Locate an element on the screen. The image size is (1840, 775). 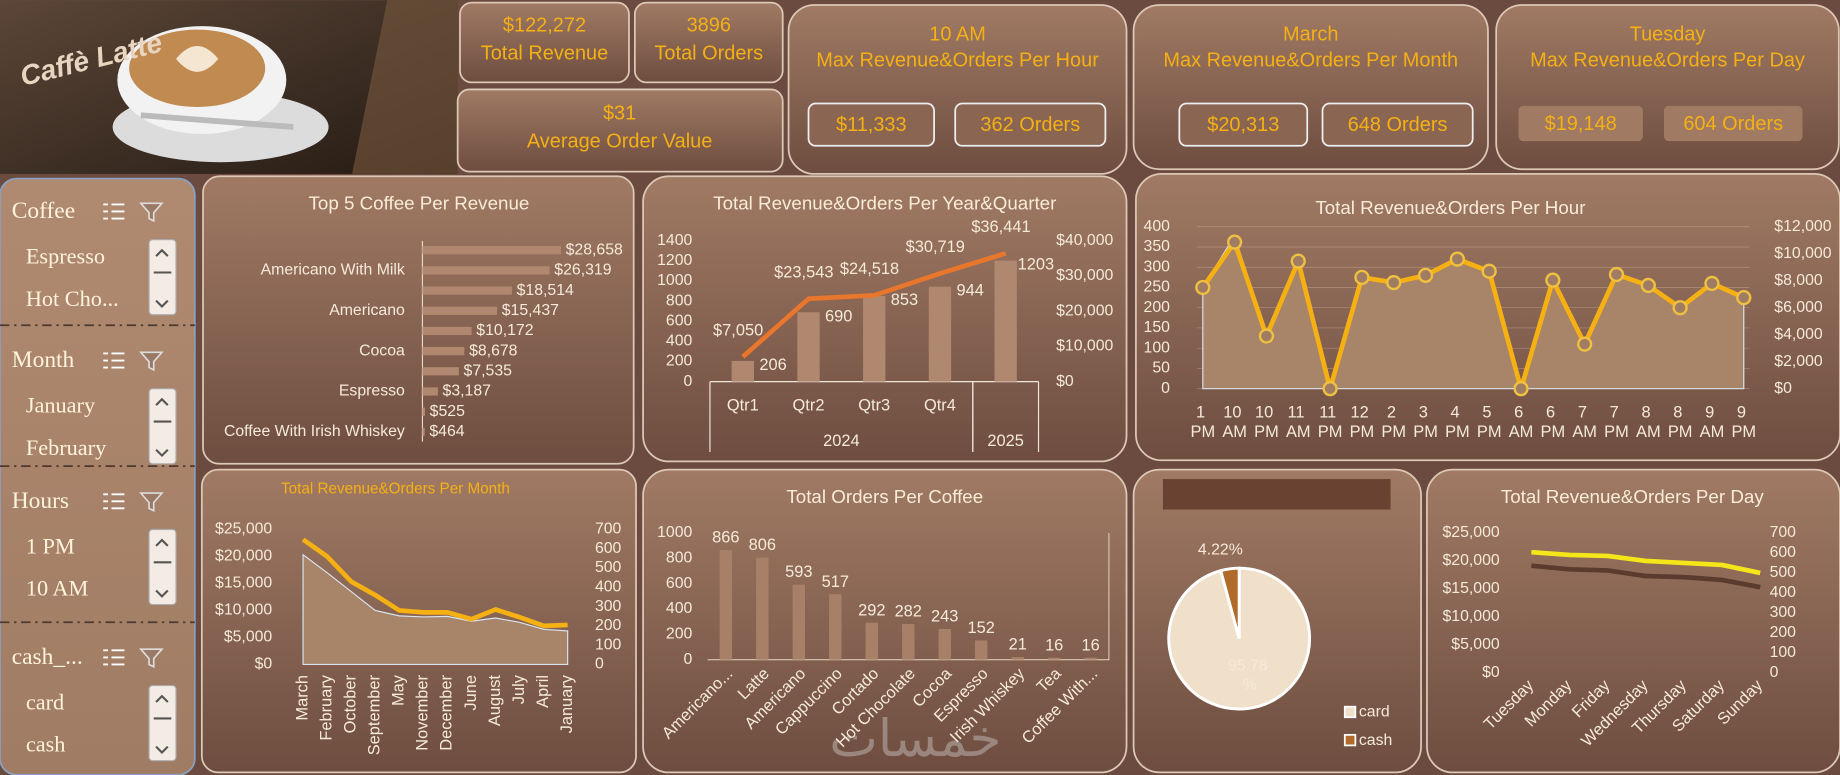
value-label: $18,514 is located at coordinates (545, 290).